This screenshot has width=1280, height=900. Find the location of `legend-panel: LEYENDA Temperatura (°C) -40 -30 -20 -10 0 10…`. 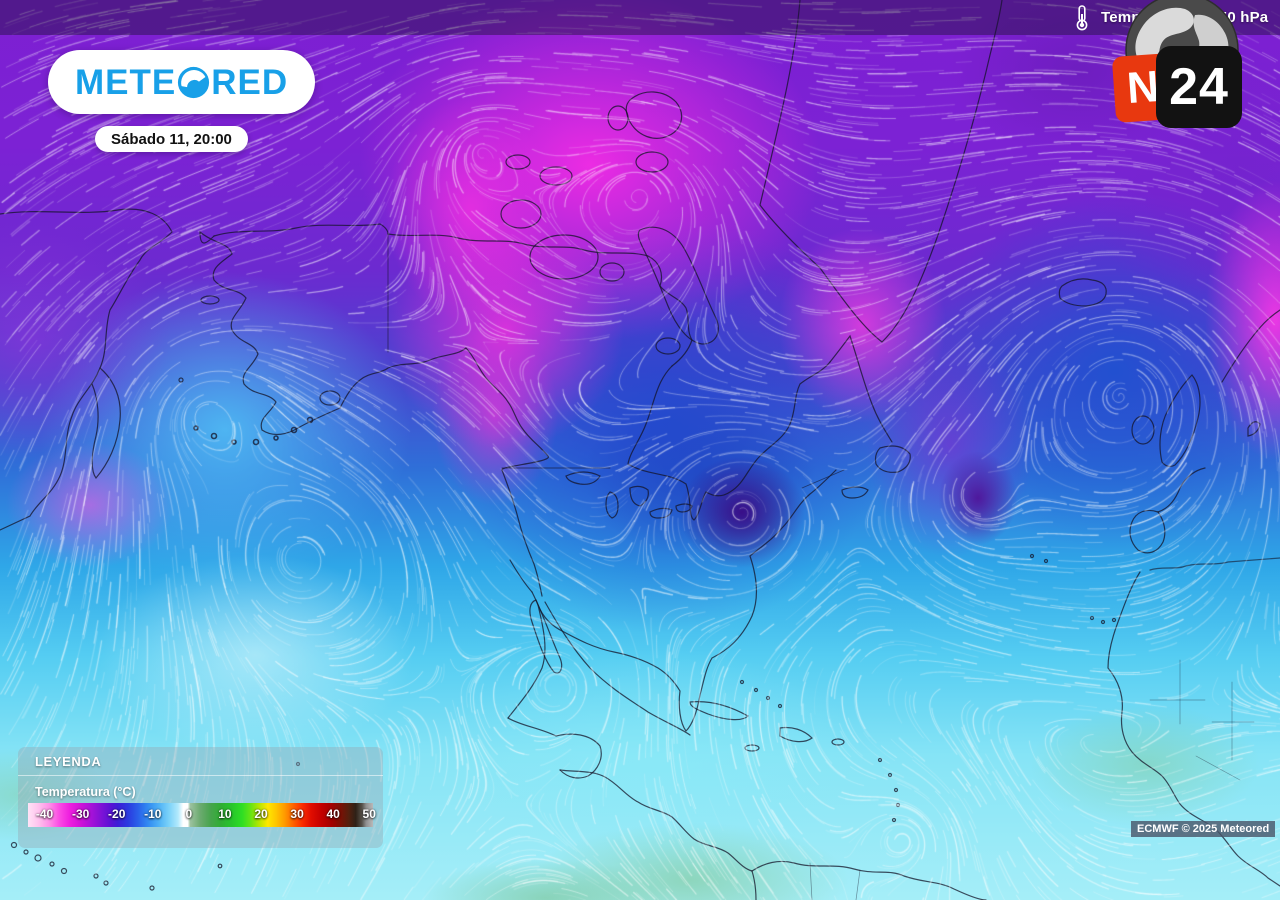

legend-panel: LEYENDA Temperatura (°C) -40 -30 -20 -10 0 10… is located at coordinates (200, 797).